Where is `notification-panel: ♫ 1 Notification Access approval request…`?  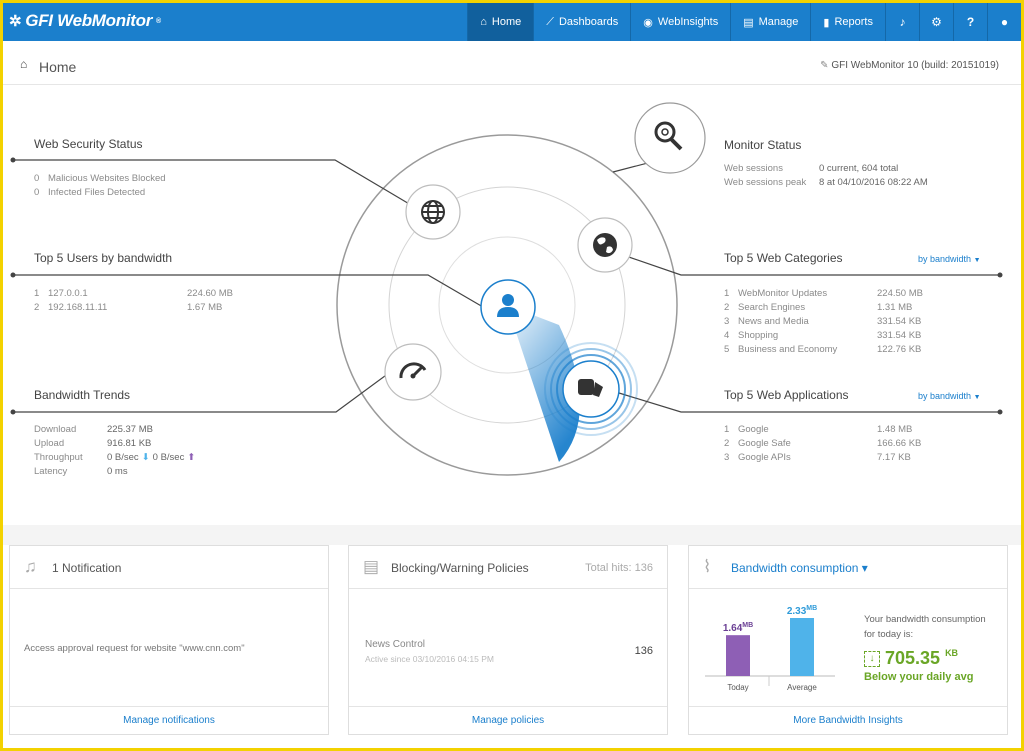 notification-panel: ♫ 1 Notification Access approval request… is located at coordinates (169, 640).